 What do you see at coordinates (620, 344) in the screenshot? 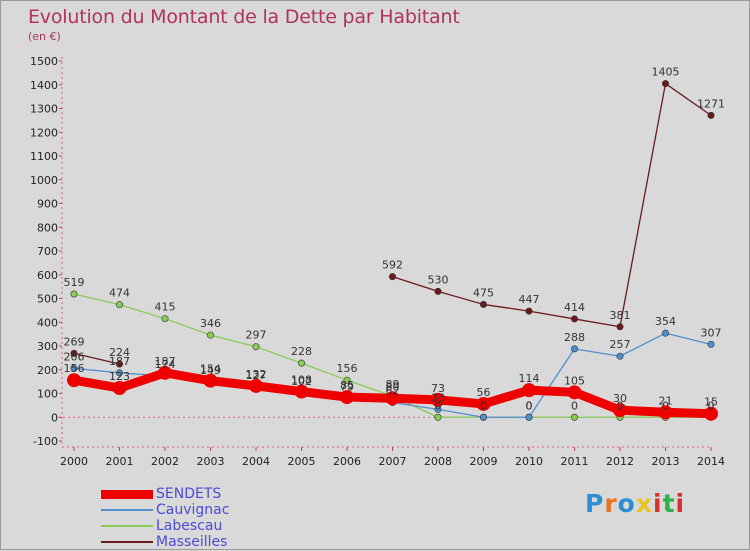
I see `data-label-cauvignac: 257` at bounding box center [620, 344].